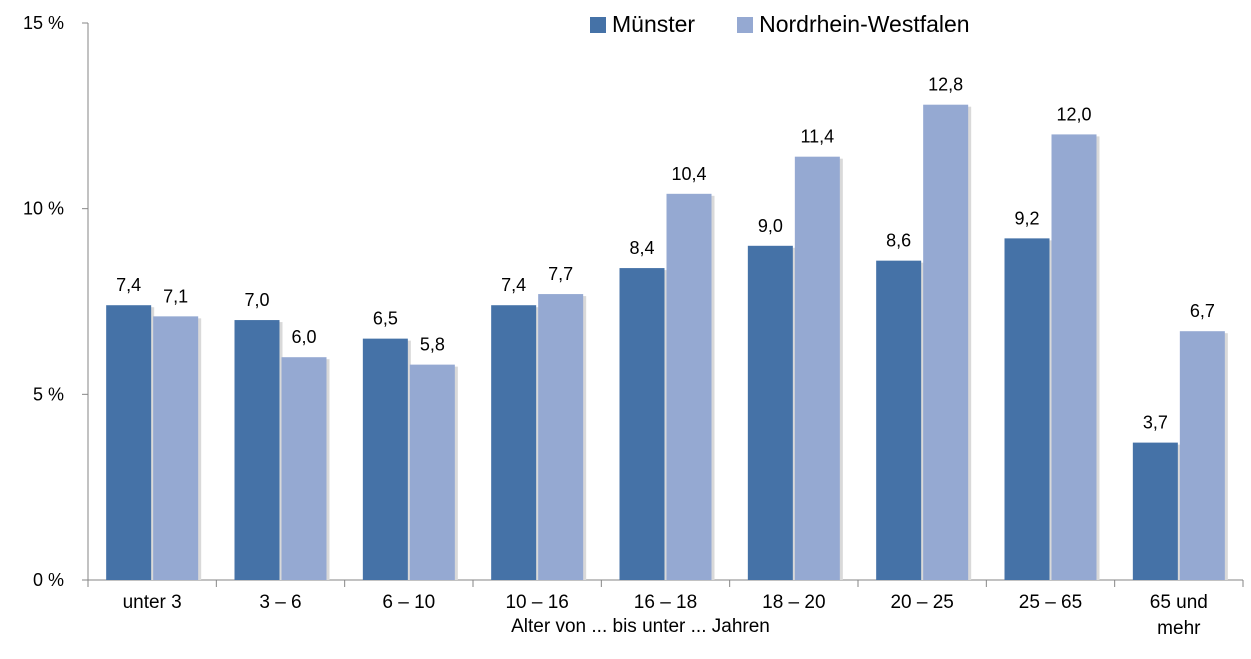  What do you see at coordinates (1179, 628) in the screenshot?
I see `x-tick-label: mehr` at bounding box center [1179, 628].